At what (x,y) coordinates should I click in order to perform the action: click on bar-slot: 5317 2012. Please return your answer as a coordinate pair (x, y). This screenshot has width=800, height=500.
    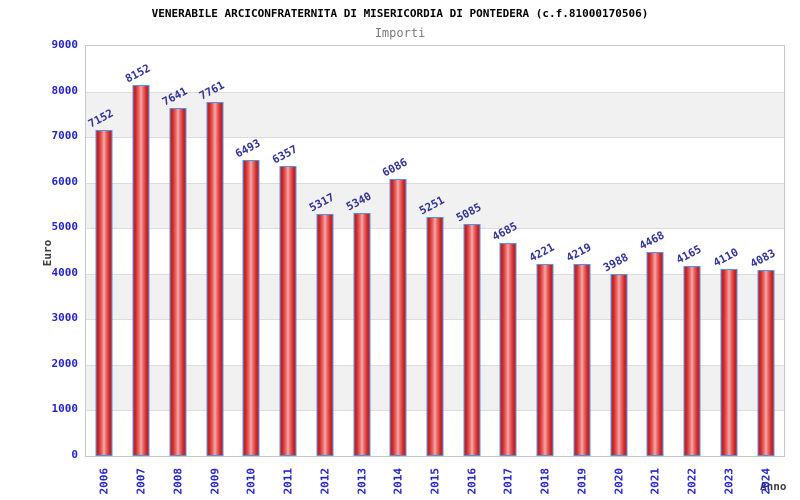
    Looking at the image, I should click on (324, 270).